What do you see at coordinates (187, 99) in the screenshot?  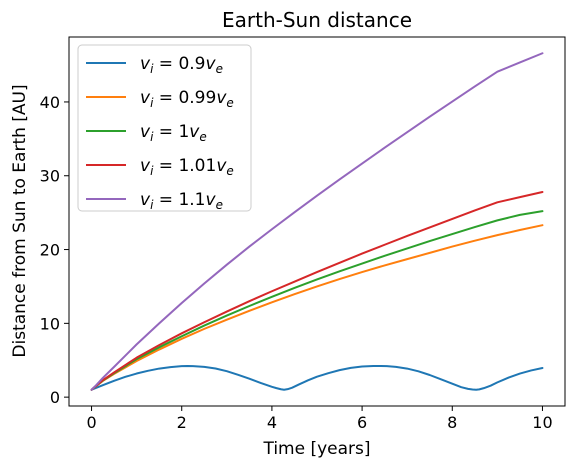 I see `legend-label-2: vi = 0.99ve` at bounding box center [187, 99].